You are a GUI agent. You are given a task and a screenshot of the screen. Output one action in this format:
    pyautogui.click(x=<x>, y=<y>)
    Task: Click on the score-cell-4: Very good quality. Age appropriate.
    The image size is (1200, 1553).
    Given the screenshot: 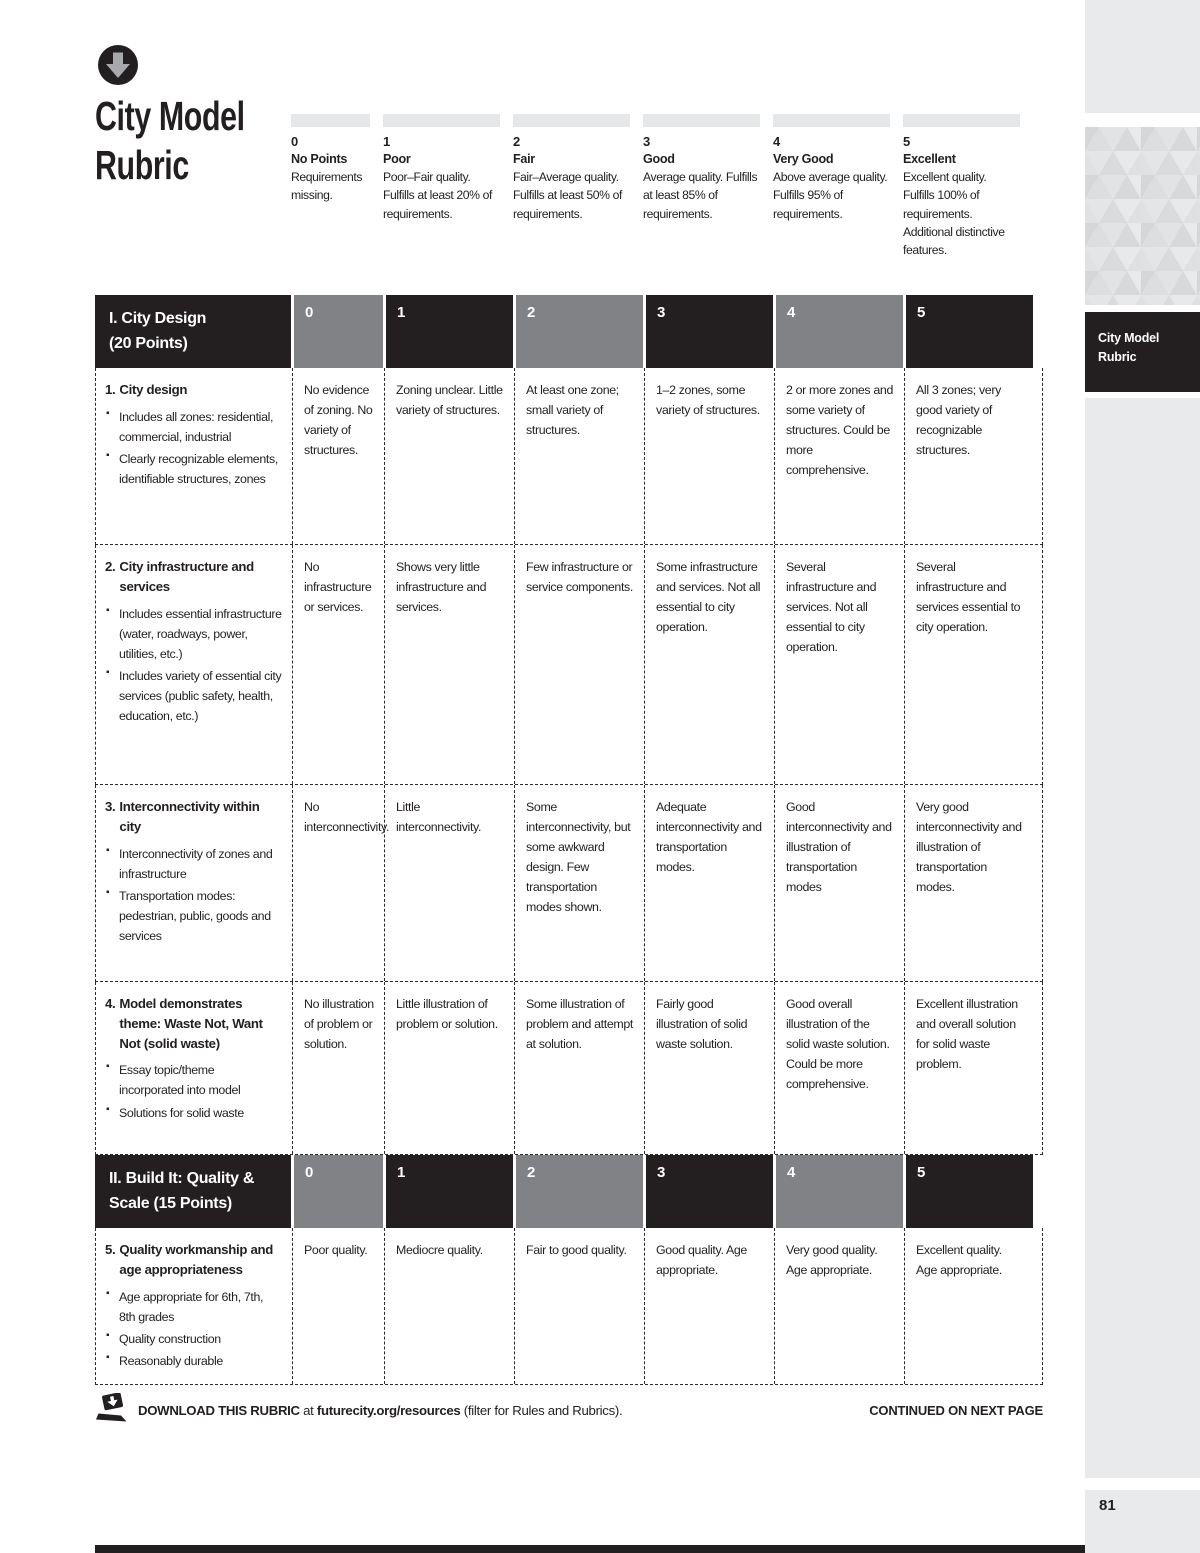 What is the action you would take?
    pyautogui.click(x=839, y=1306)
    